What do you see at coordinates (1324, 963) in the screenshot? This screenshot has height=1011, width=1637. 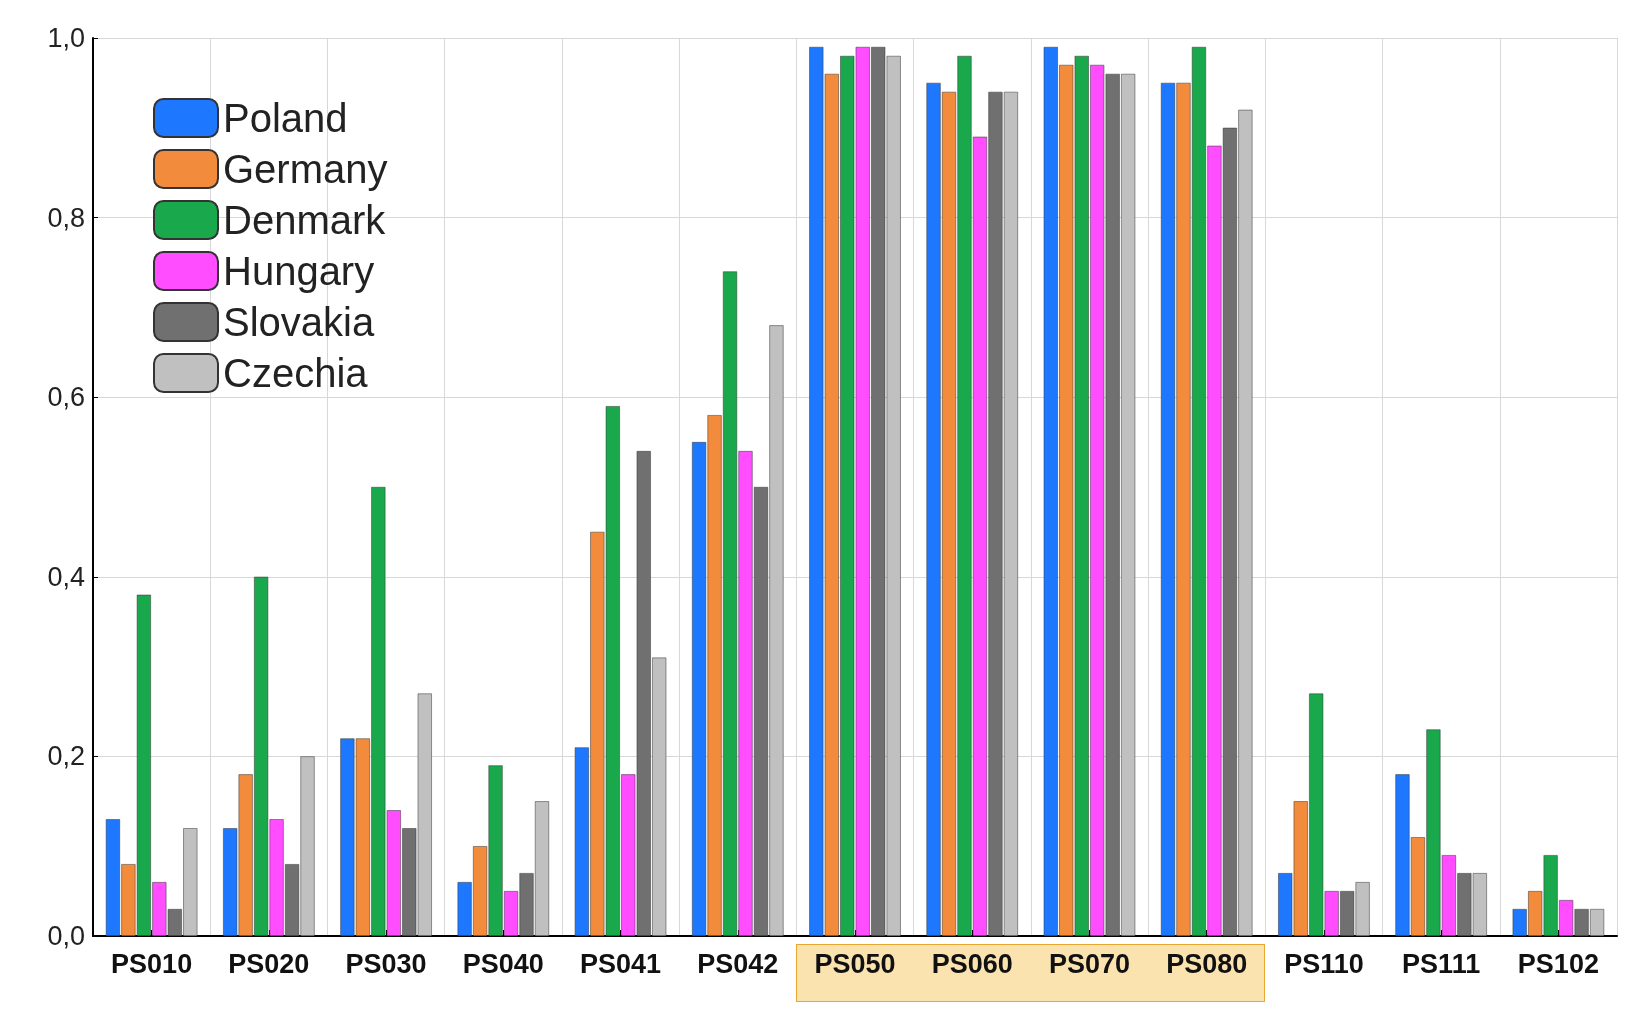 I see `x-tick-label: PS110` at bounding box center [1324, 963].